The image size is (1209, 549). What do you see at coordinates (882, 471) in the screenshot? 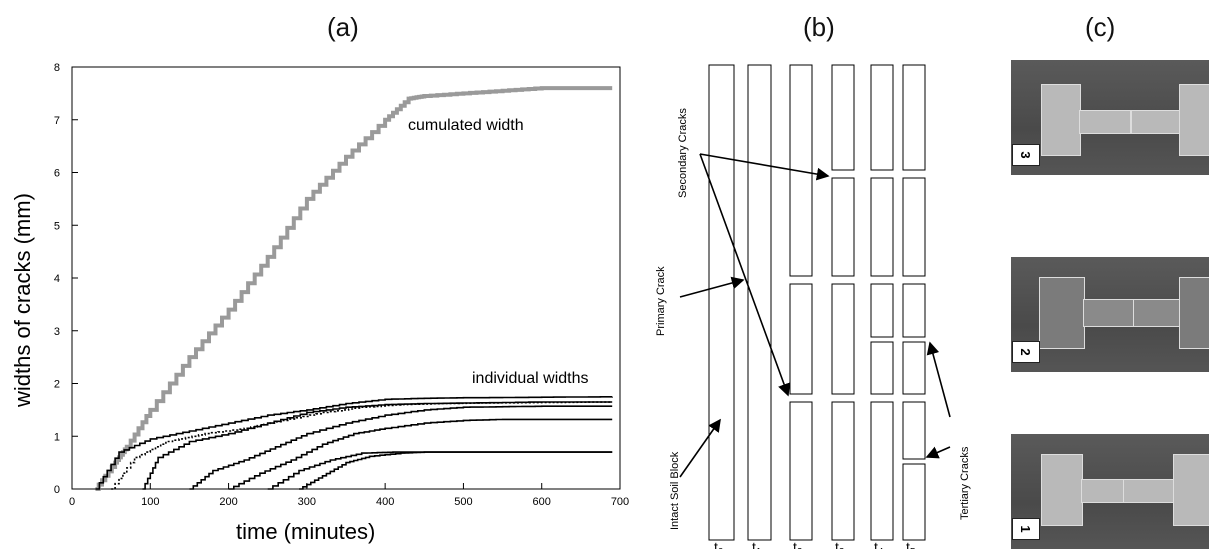
I see `block-t4-e` at bounding box center [882, 471].